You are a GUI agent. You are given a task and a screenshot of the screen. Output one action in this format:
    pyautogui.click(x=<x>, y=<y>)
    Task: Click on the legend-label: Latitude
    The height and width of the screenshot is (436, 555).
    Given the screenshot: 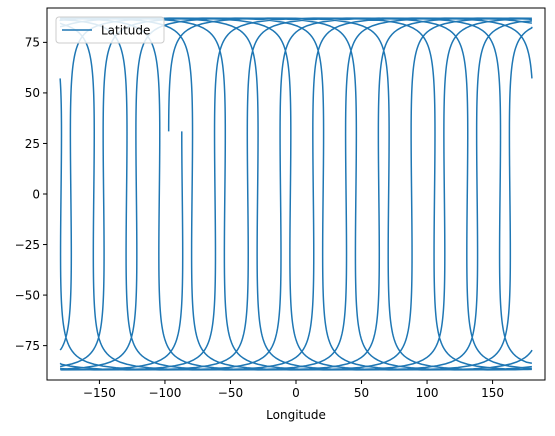 What is the action you would take?
    pyautogui.click(x=125, y=31)
    